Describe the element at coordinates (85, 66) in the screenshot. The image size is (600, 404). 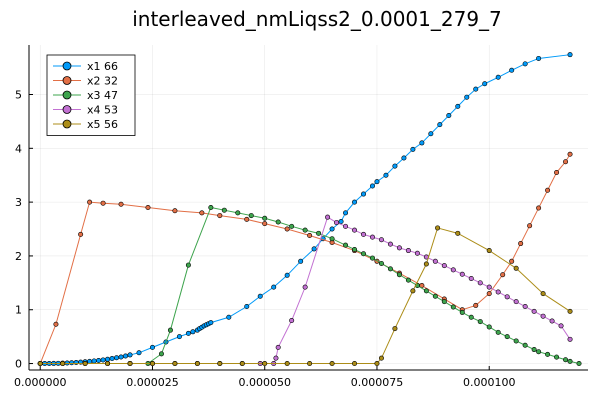
I see `legend-item-1: x1 66` at that location.